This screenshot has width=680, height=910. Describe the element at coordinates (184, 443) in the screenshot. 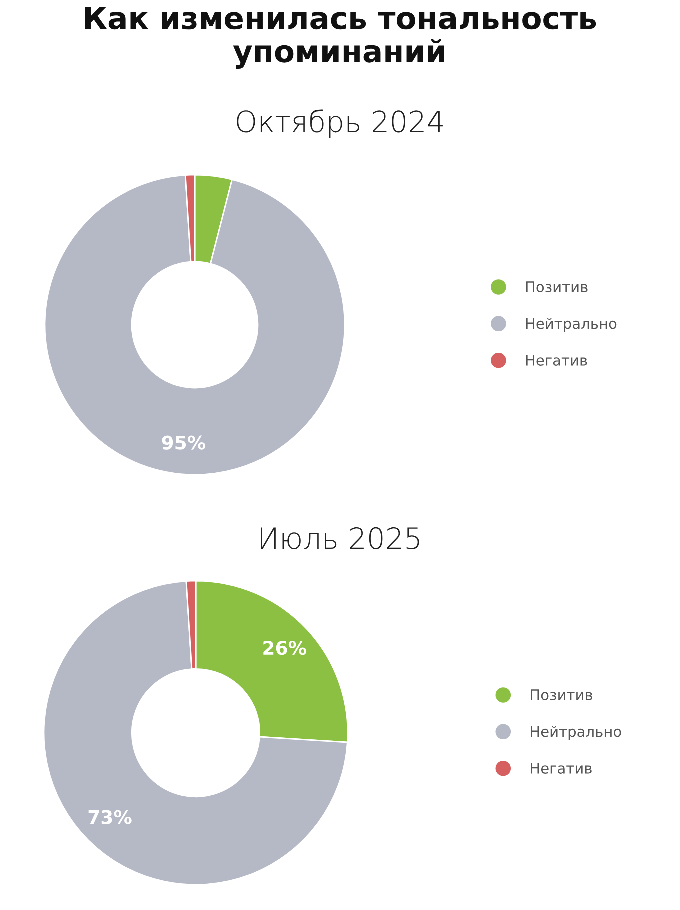

I see `data-label: 95%` at that location.